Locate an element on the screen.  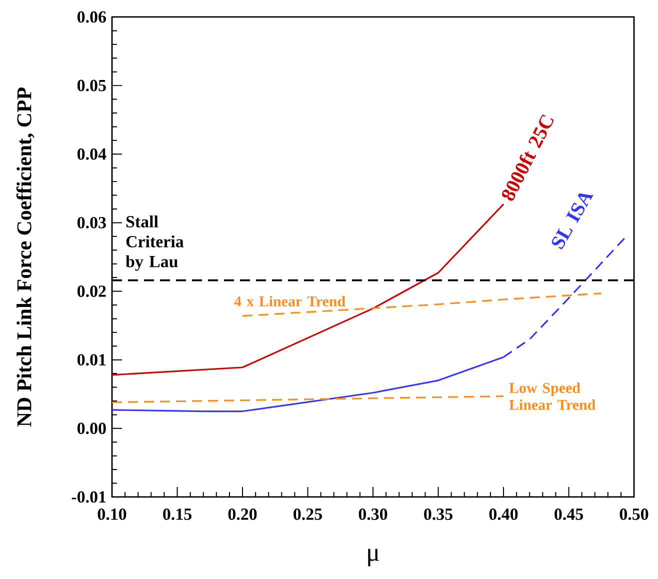
line-series is located at coordinates (422, 304).